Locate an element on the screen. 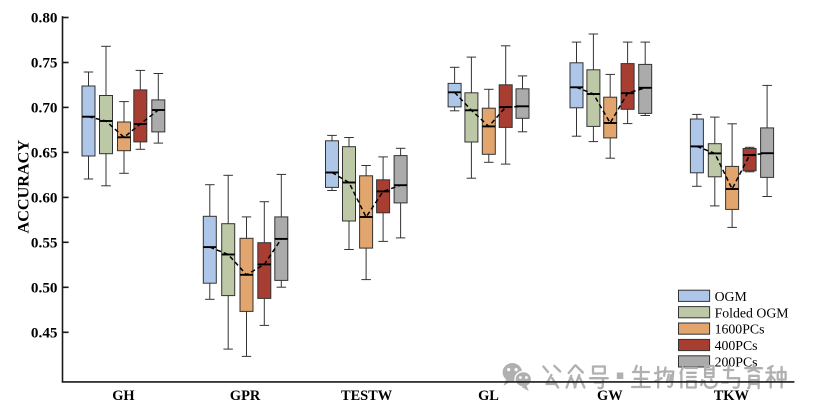 This screenshot has height=409, width=815. svg-text: 1600PCs is located at coordinates (740, 329).